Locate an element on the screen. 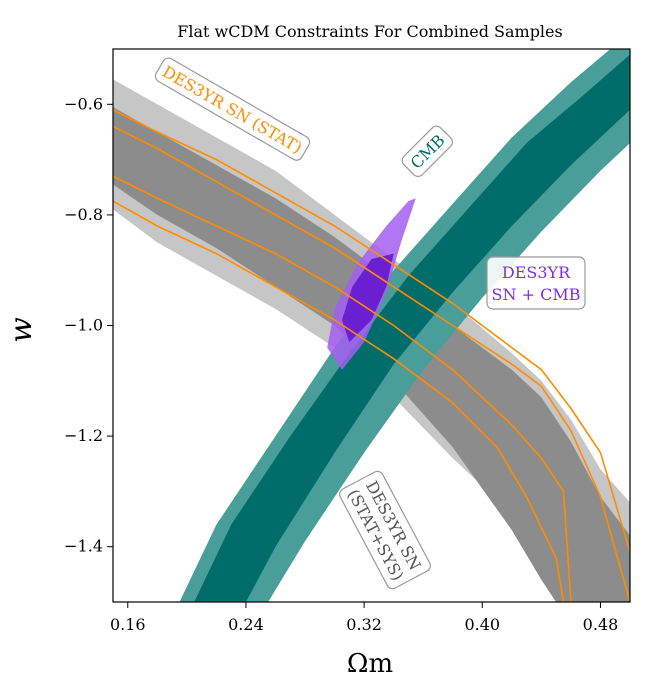 The width and height of the screenshot is (665, 691). annotation-combined-line2: SN + CMB is located at coordinates (536, 294).